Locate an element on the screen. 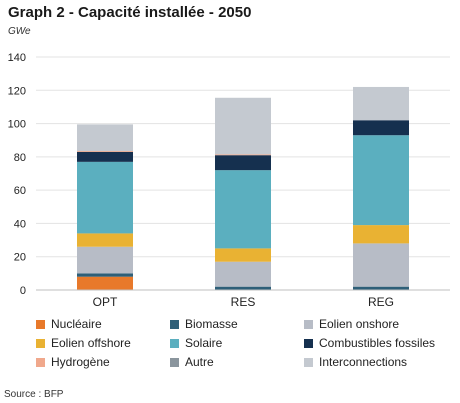 The image size is (460, 403). legend-item: Nucléaire is located at coordinates (69, 324).